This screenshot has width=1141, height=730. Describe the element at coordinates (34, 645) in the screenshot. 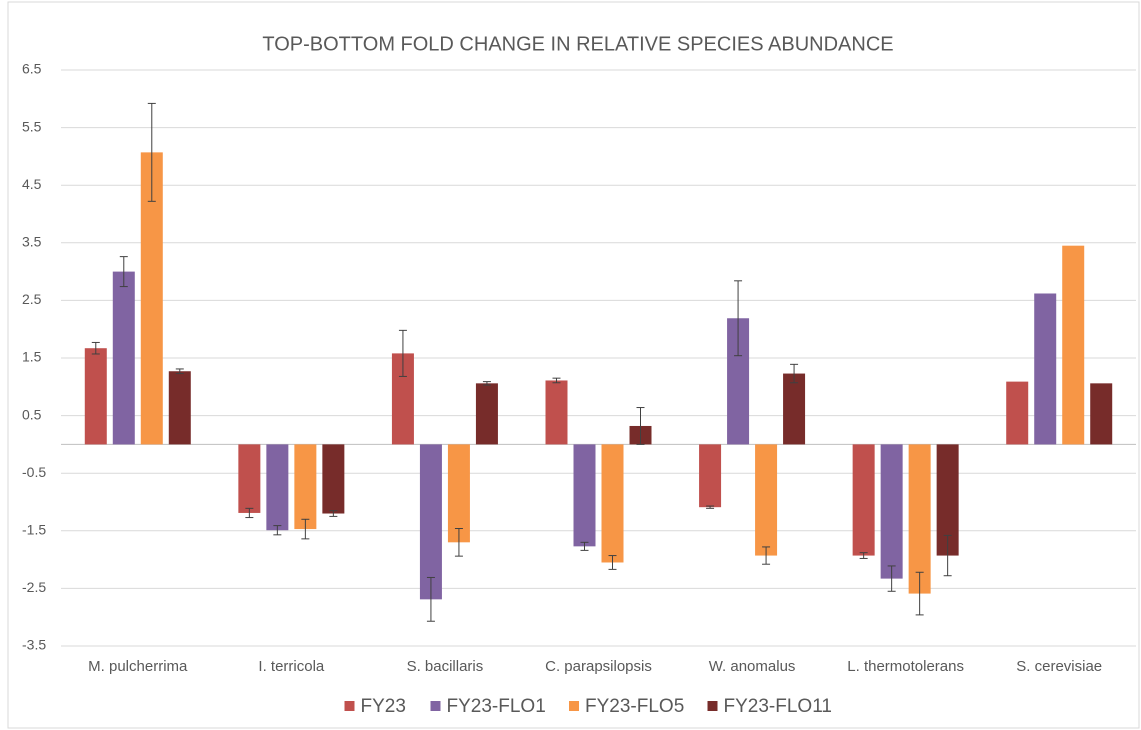

I see `y-tick-label: -3.5` at that location.